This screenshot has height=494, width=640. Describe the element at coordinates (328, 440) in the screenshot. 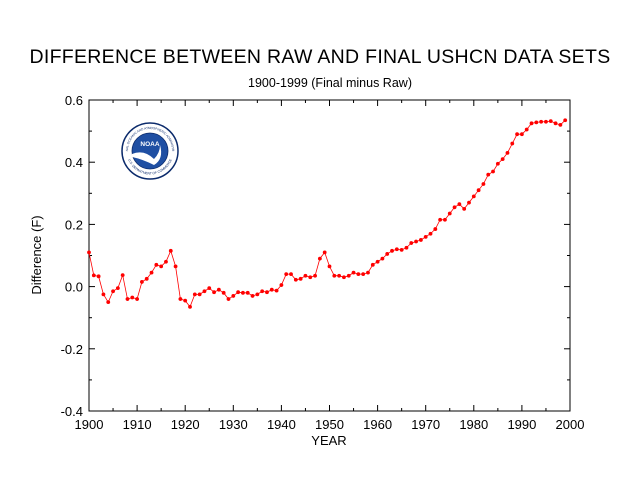

I see `x-axis-title: YEAR` at that location.